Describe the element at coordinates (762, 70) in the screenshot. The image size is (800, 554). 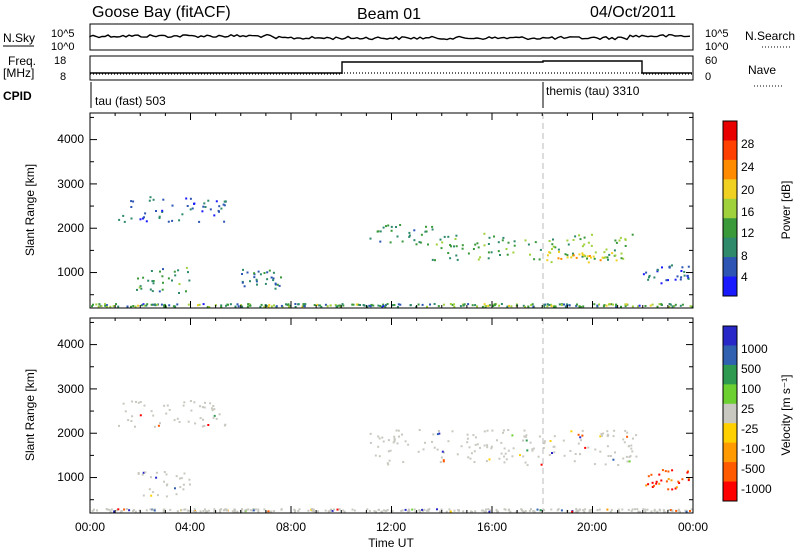
I see `nave-label: Nave` at that location.